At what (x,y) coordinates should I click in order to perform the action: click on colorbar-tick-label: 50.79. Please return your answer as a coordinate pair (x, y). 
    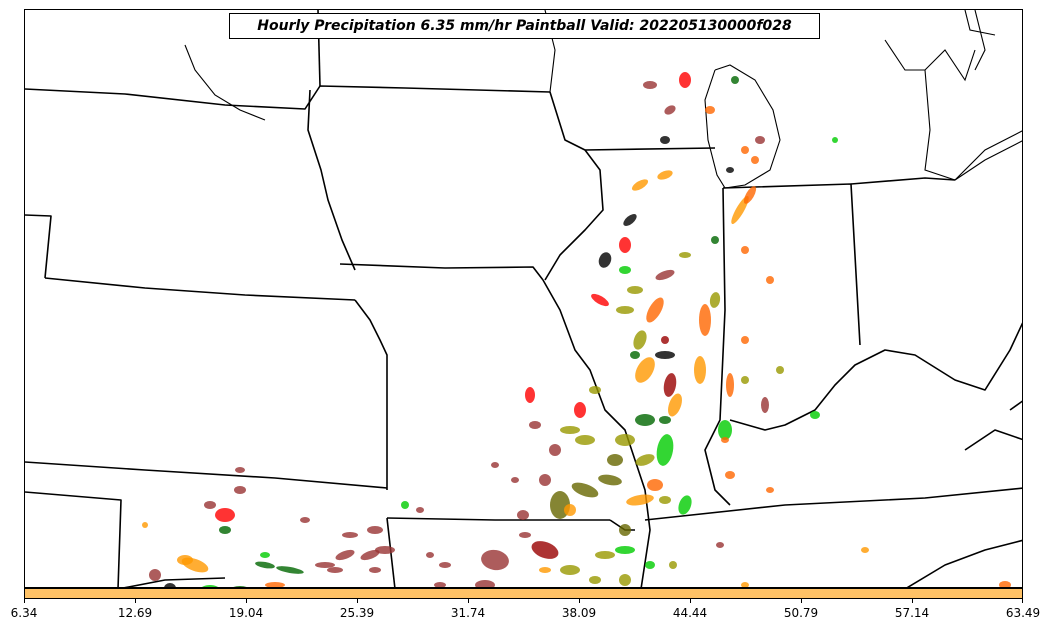
    Looking at the image, I should click on (801, 613).